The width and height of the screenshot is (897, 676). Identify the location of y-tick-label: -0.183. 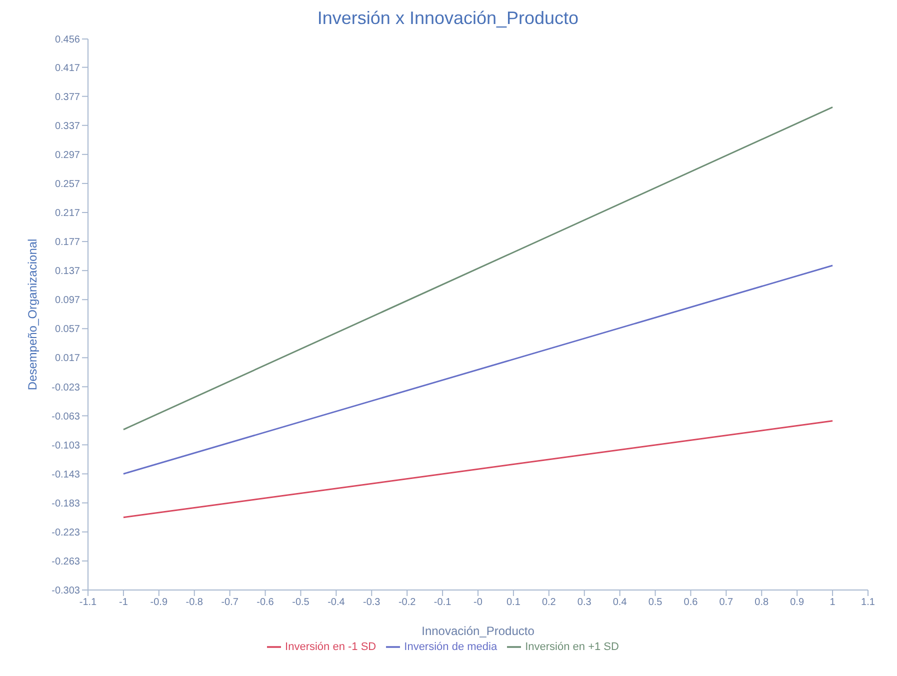
(66, 504).